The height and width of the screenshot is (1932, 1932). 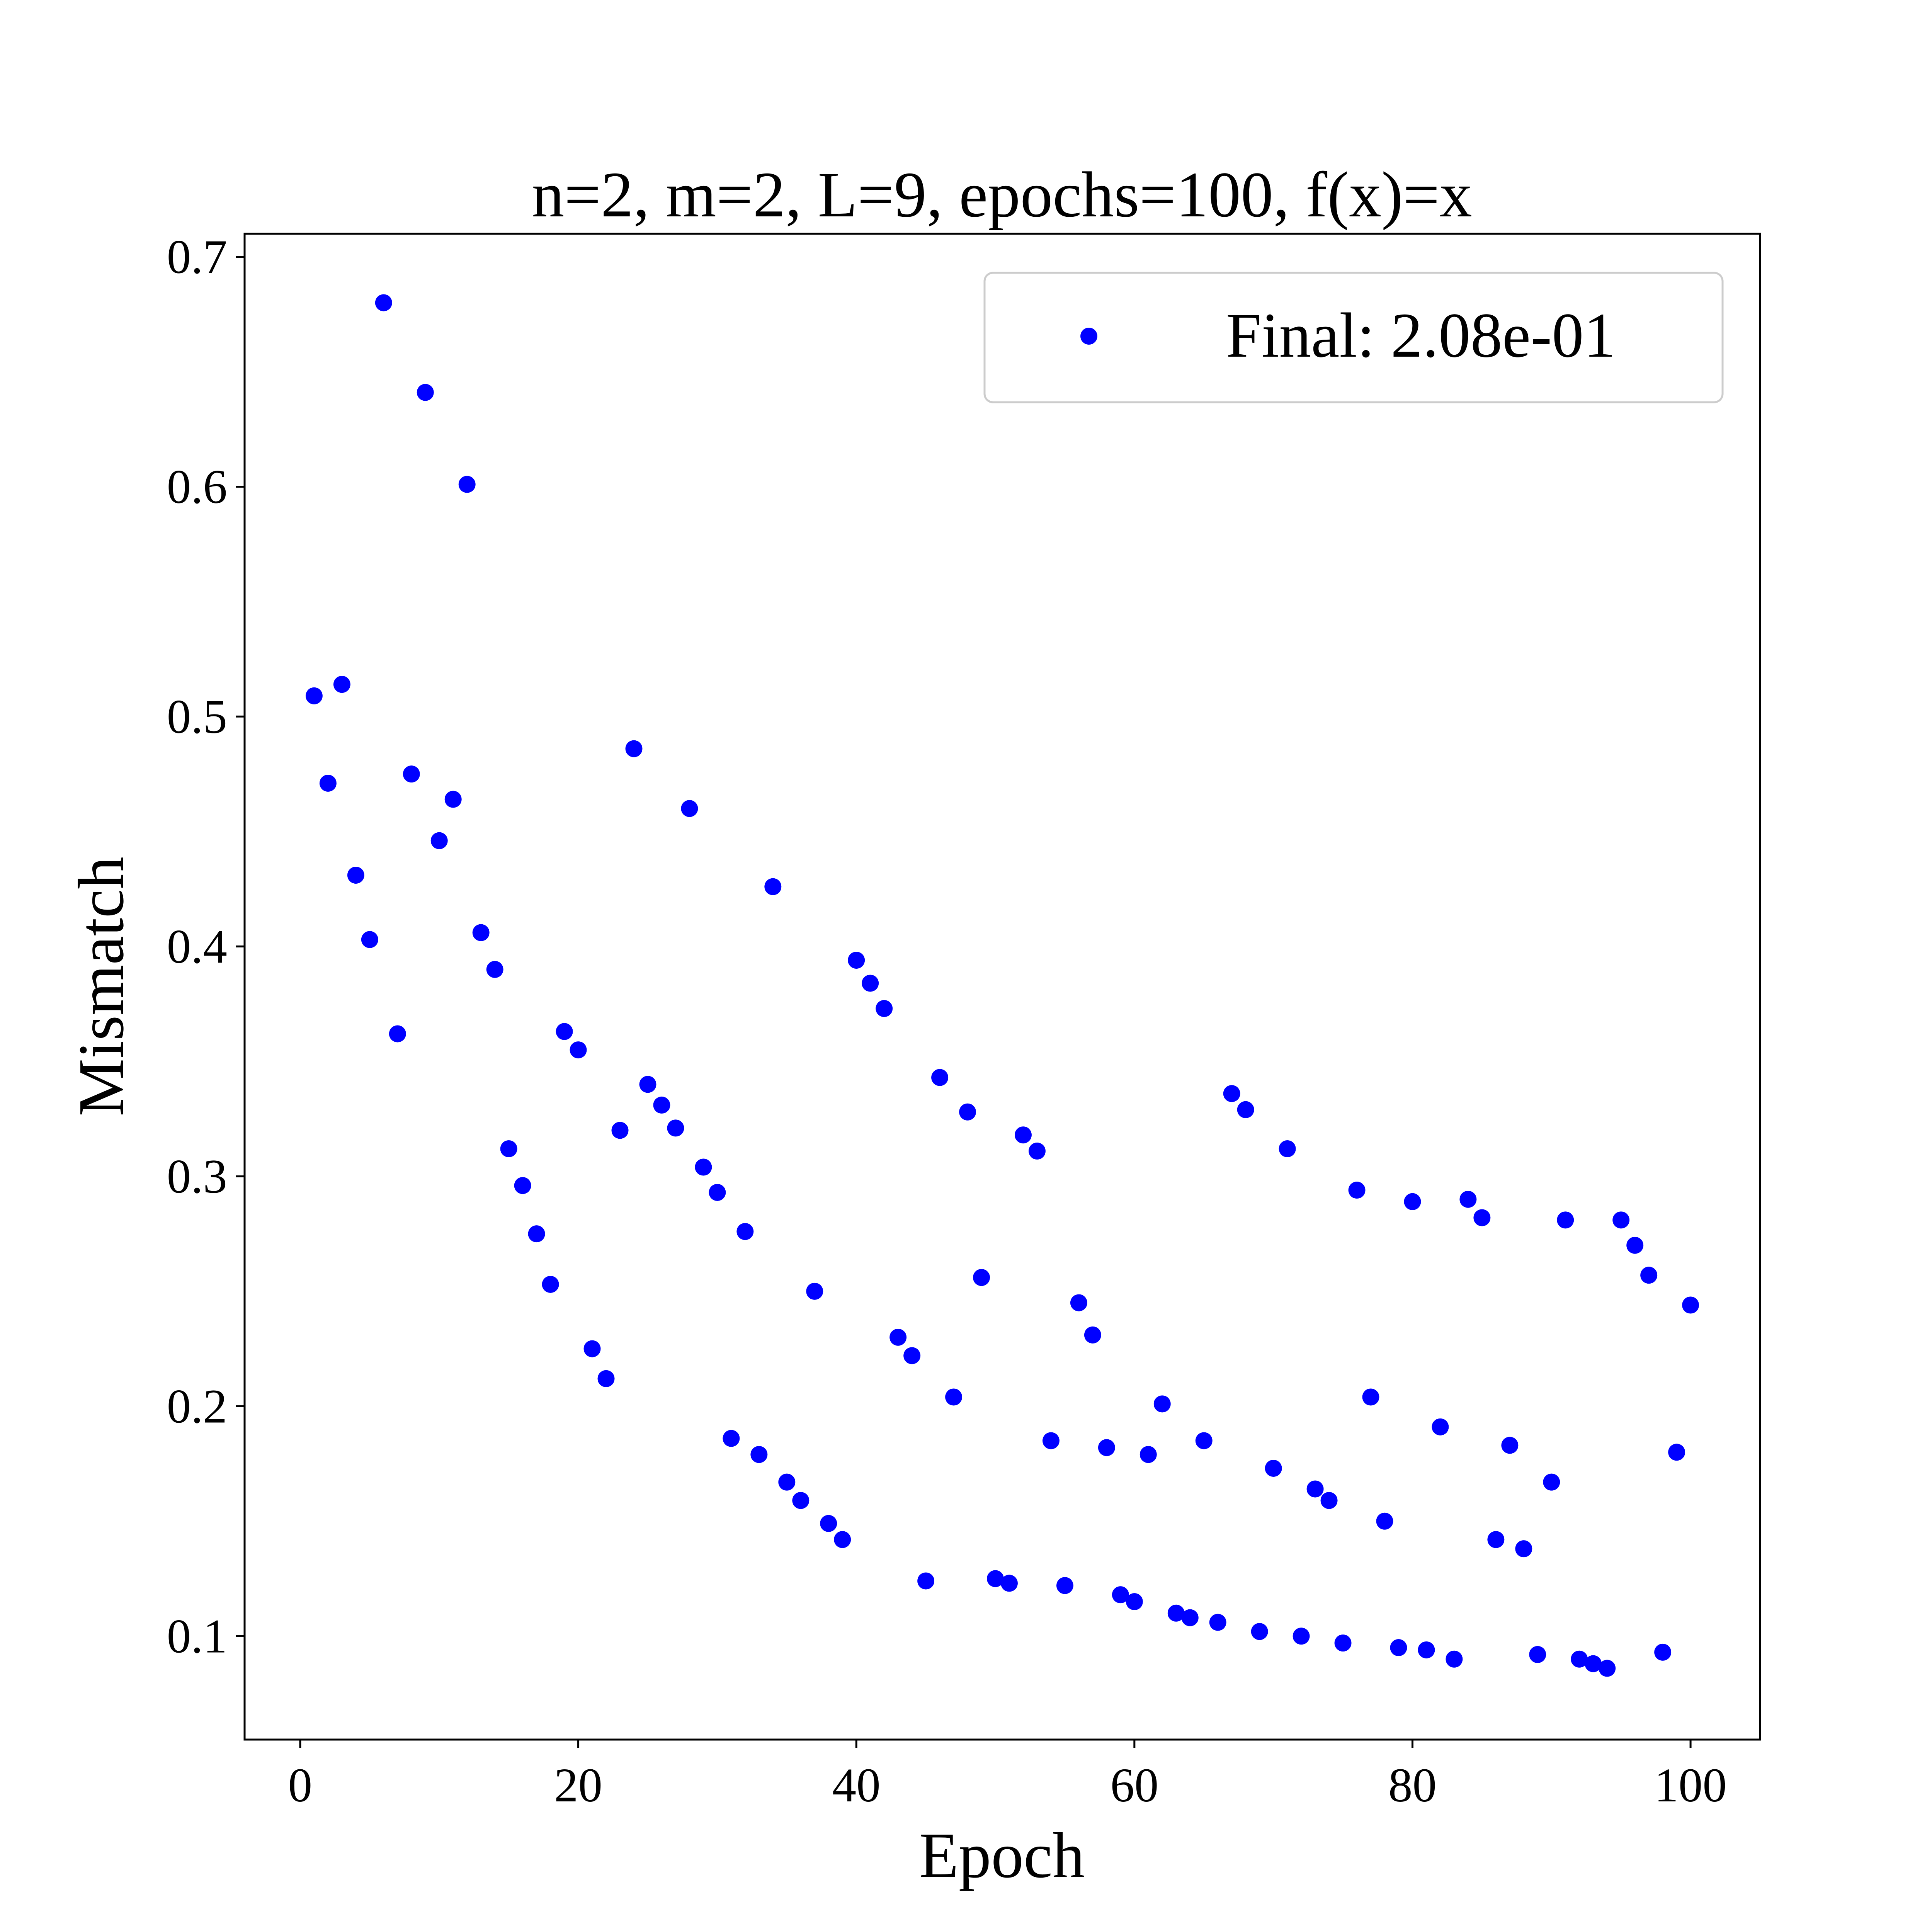 I want to click on legend-label: Final: 2.08e-01, so click(x=1421, y=335).